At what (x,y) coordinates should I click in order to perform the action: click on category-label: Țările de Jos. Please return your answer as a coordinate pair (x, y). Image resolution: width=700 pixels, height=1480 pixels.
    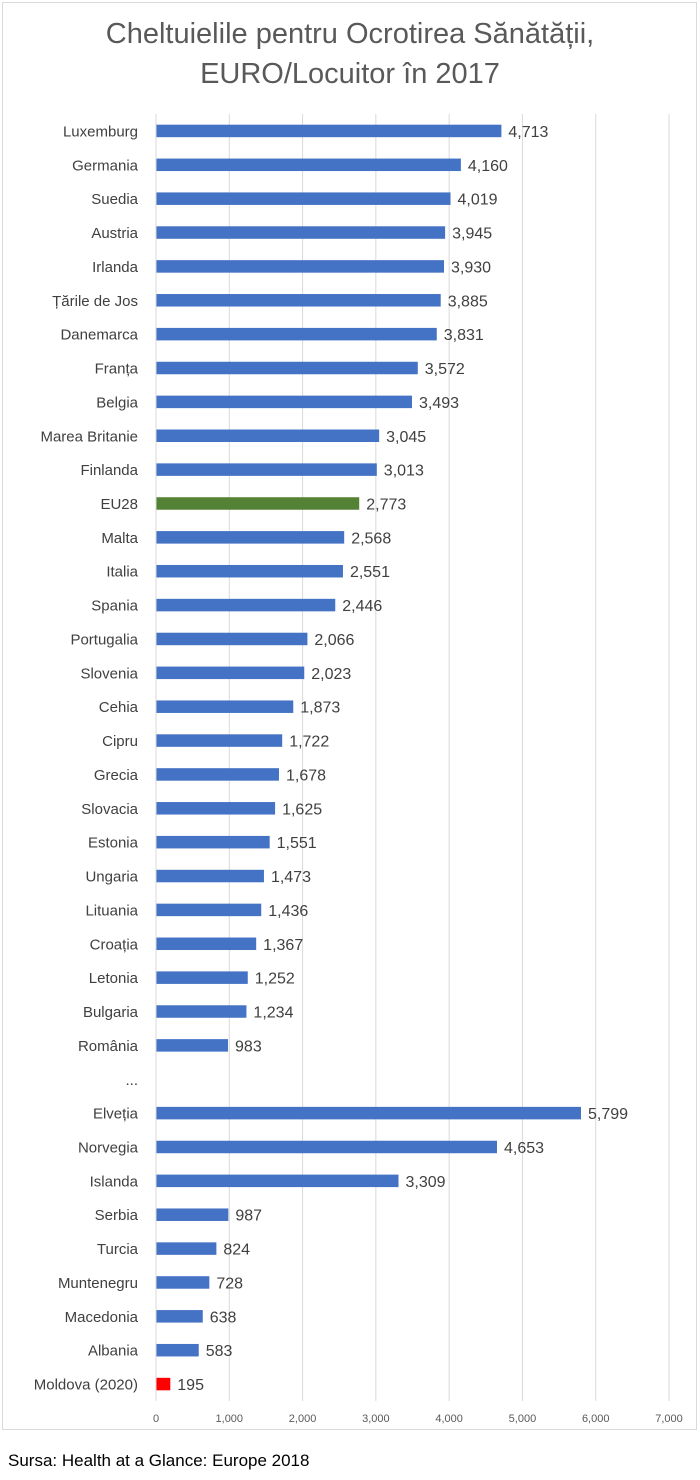
    Looking at the image, I should click on (95, 301).